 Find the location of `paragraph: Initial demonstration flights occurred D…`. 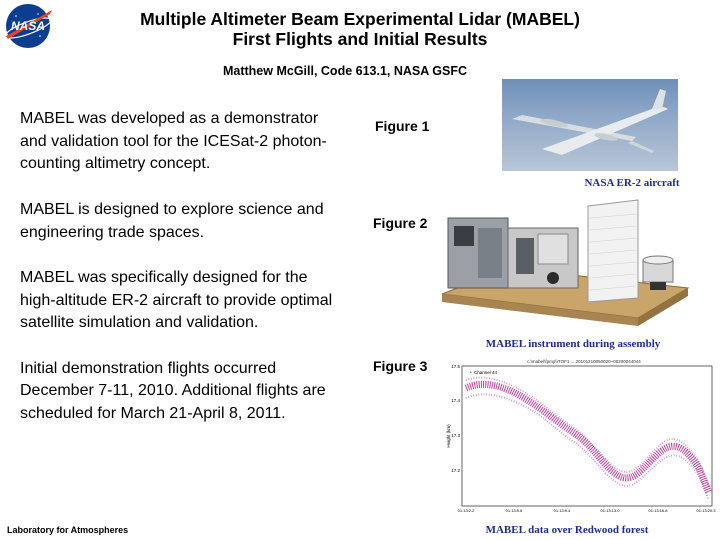

paragraph: Initial demonstration flights occurred D… is located at coordinates (173, 391).